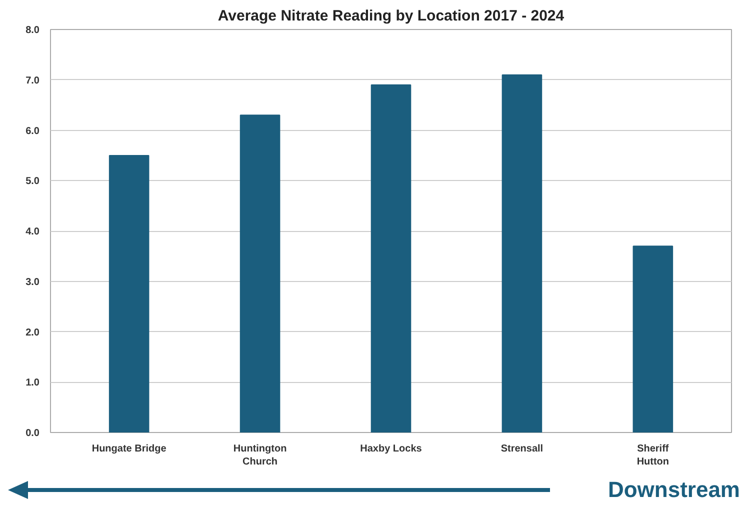 The width and height of the screenshot is (746, 511). I want to click on y-tick-label: 5.0, so click(33, 182).